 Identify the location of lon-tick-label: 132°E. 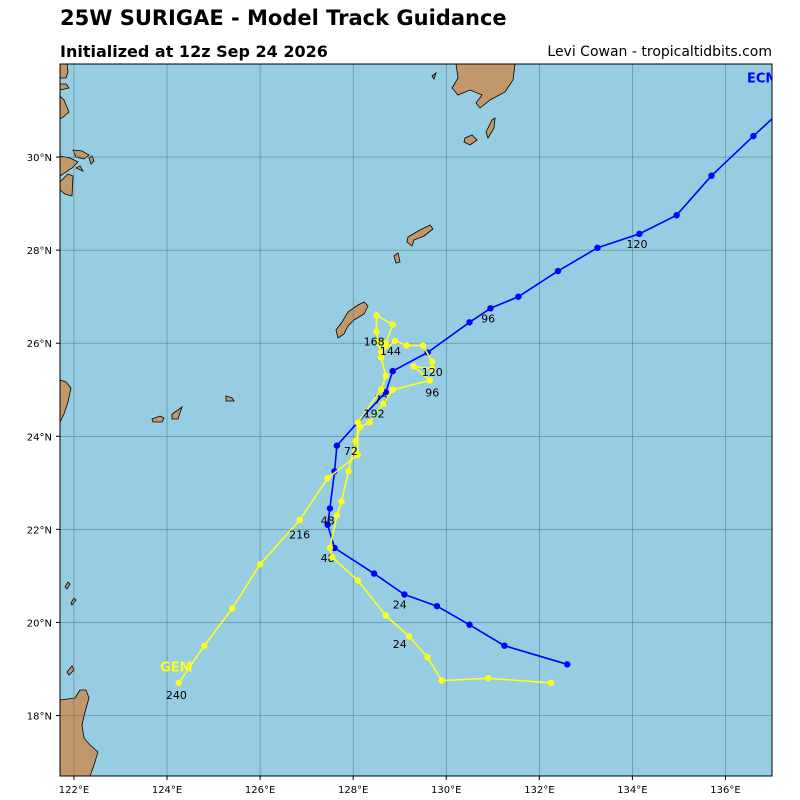
(539, 790).